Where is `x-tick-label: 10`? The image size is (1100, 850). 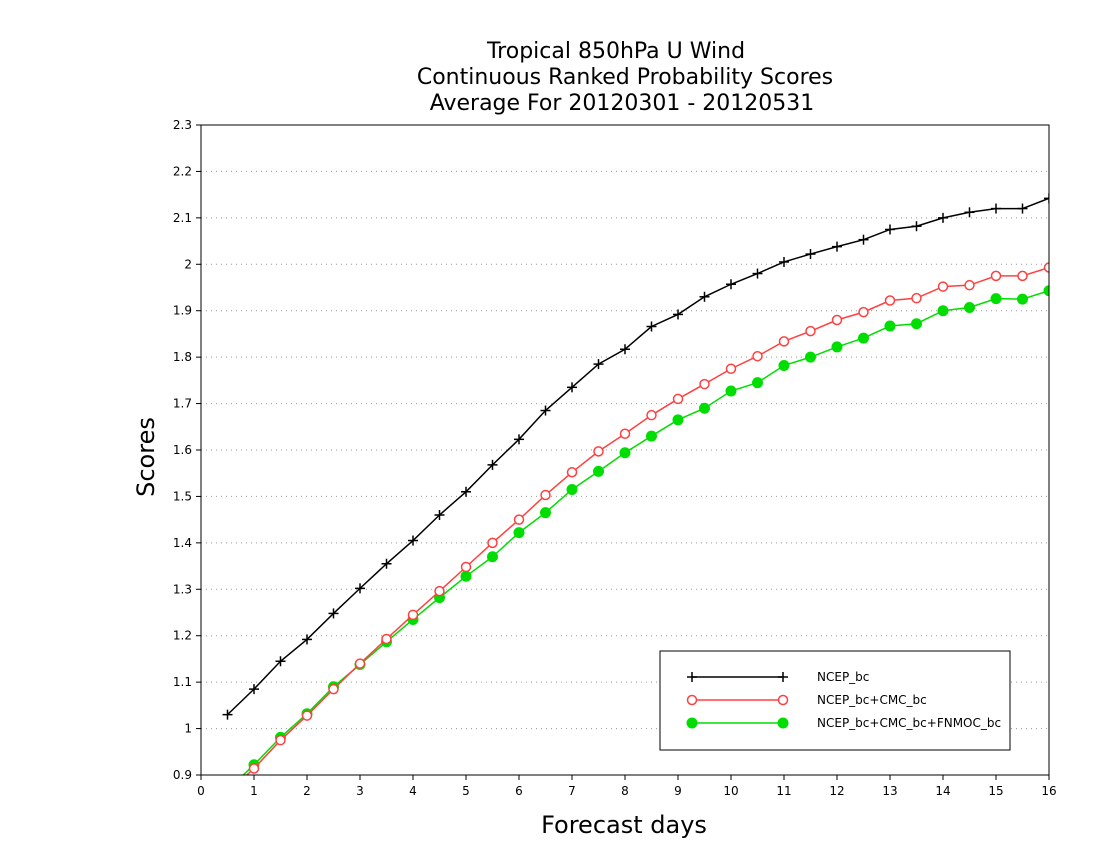 x-tick-label: 10 is located at coordinates (730, 791).